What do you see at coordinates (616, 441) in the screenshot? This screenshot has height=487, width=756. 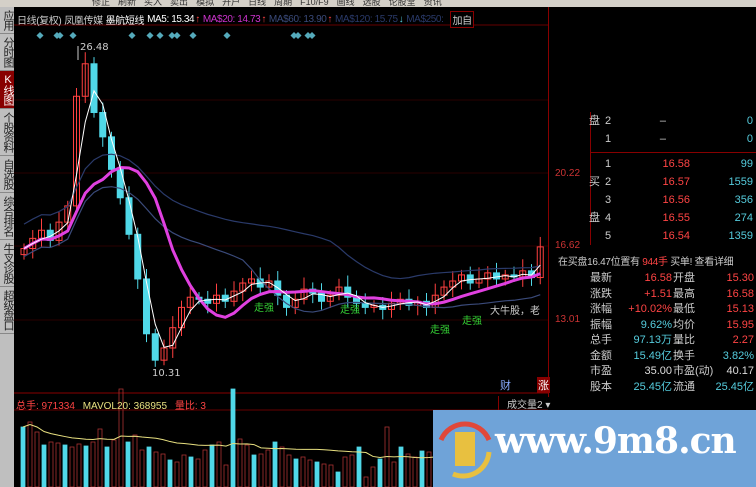 I see `watermark-text: www.9m8.cn` at bounding box center [616, 441].